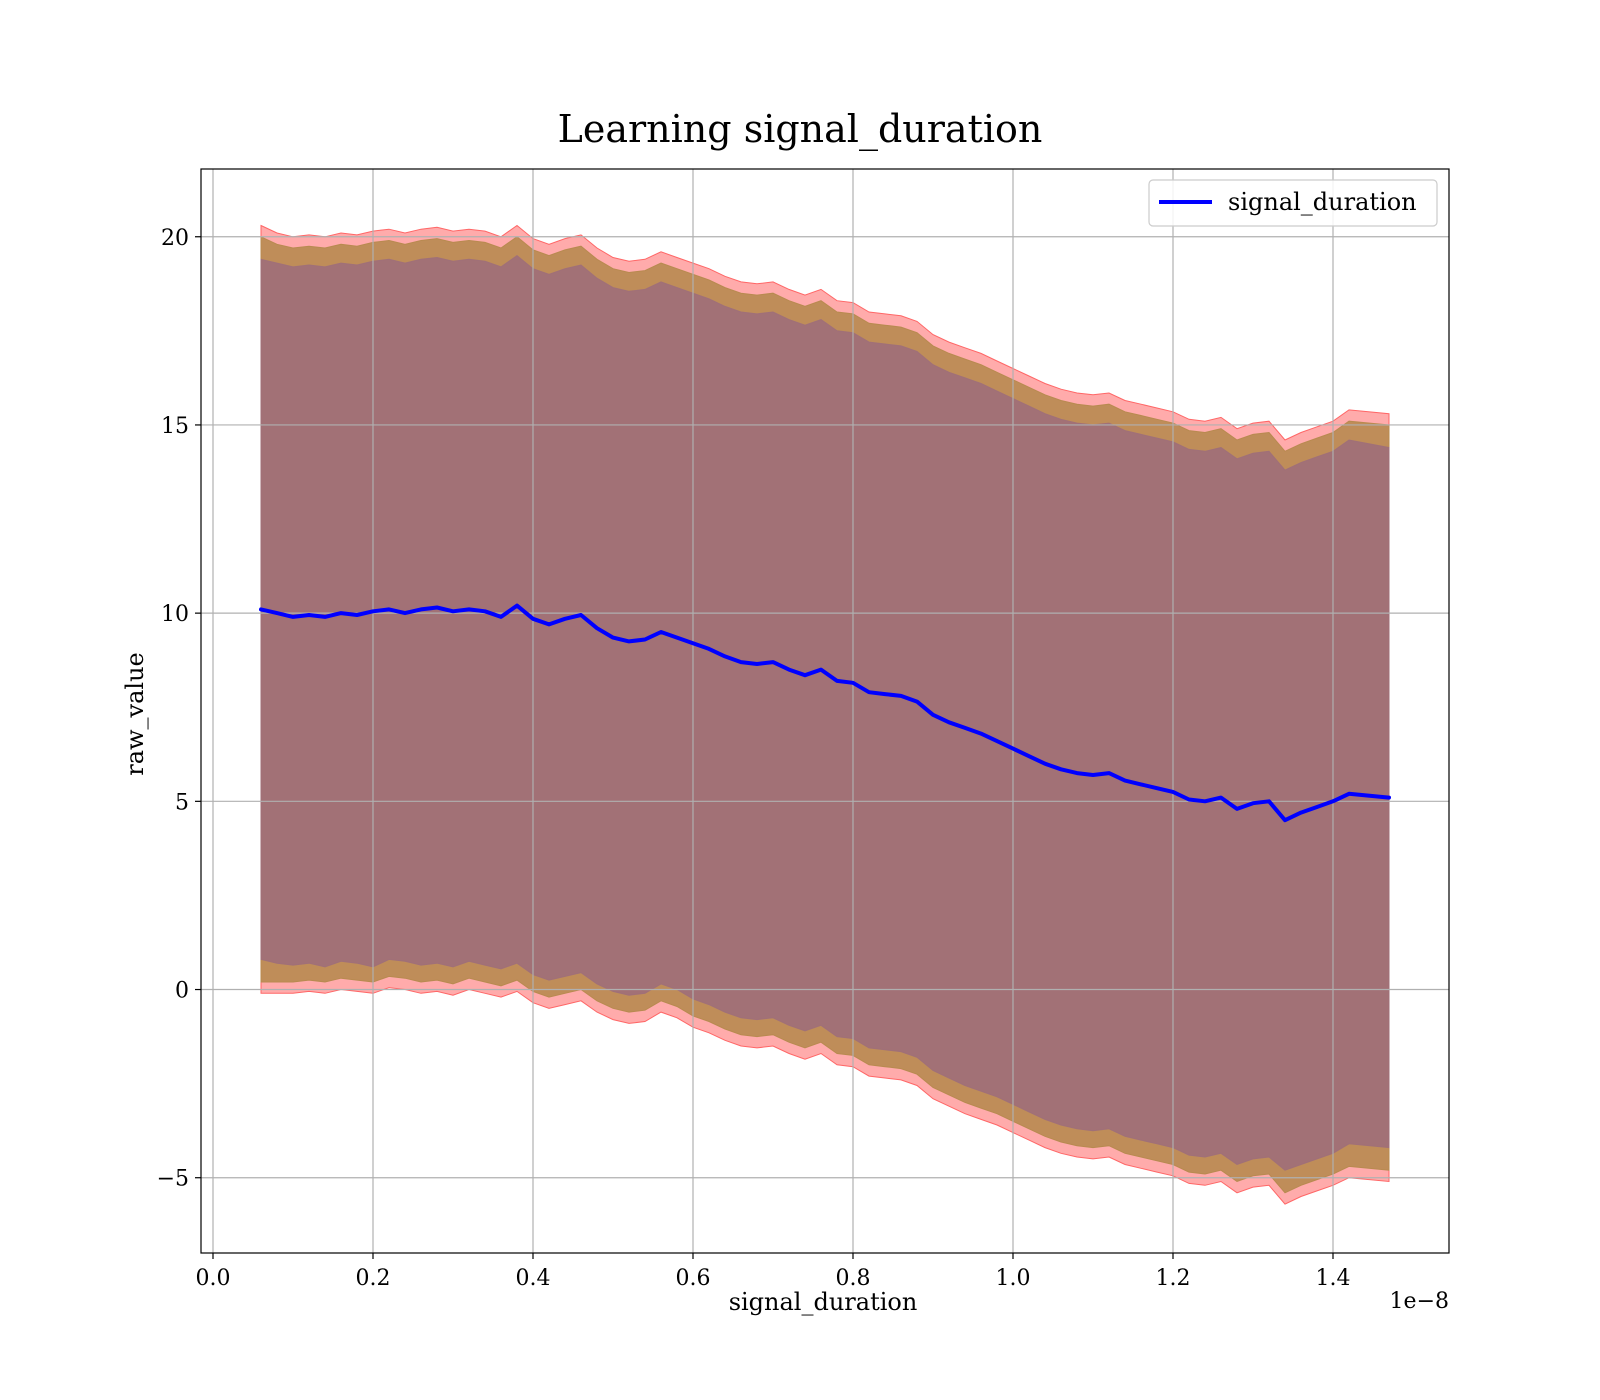 The height and width of the screenshot is (1400, 1600). What do you see at coordinates (823, 1302) in the screenshot?
I see `x-axis-label: signal_duration` at bounding box center [823, 1302].